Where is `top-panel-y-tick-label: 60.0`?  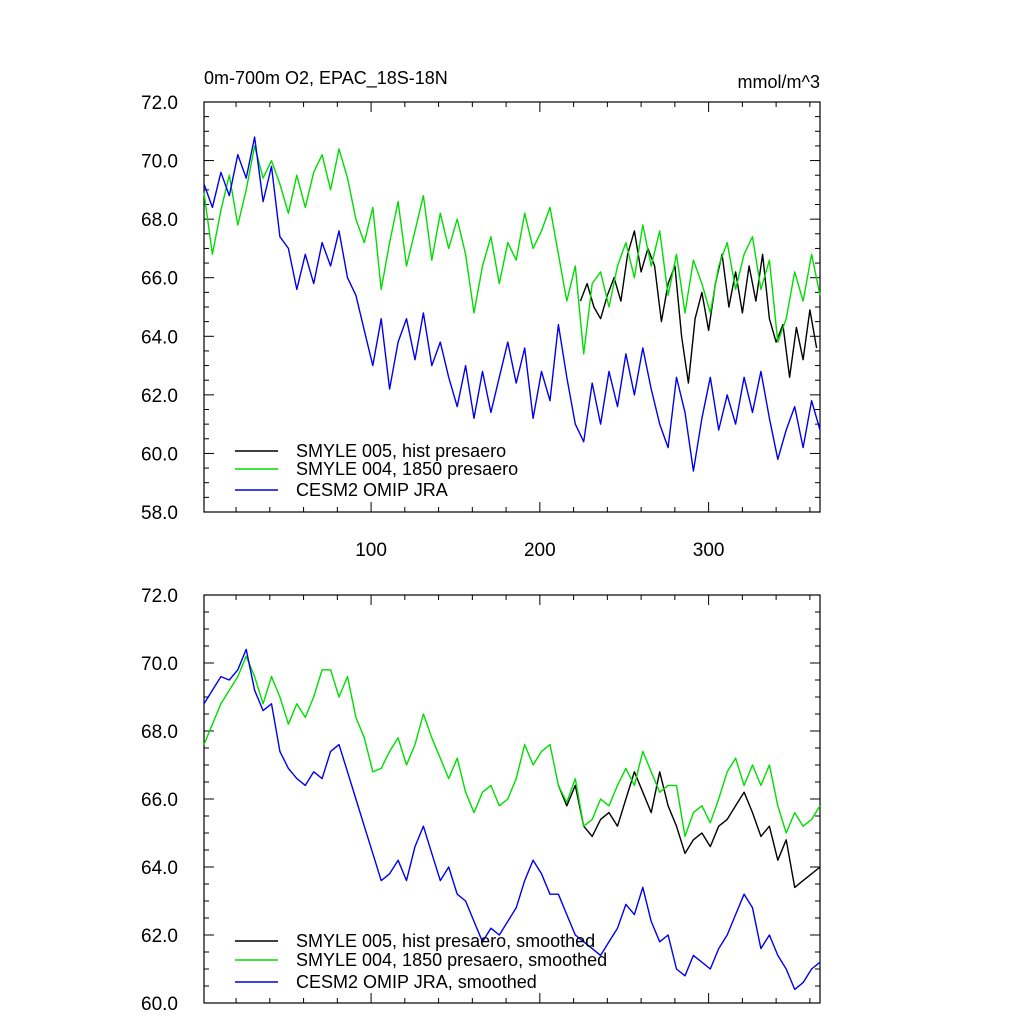
top-panel-y-tick-label: 60.0 is located at coordinates (159, 454).